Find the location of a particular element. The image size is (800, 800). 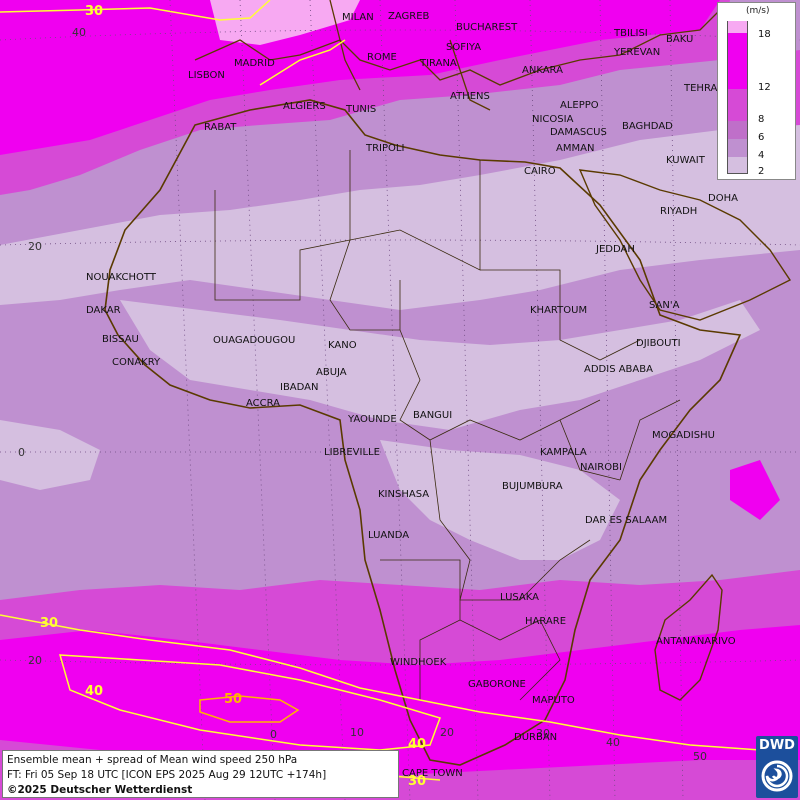

city-label: DURBAN is located at coordinates (535, 737).